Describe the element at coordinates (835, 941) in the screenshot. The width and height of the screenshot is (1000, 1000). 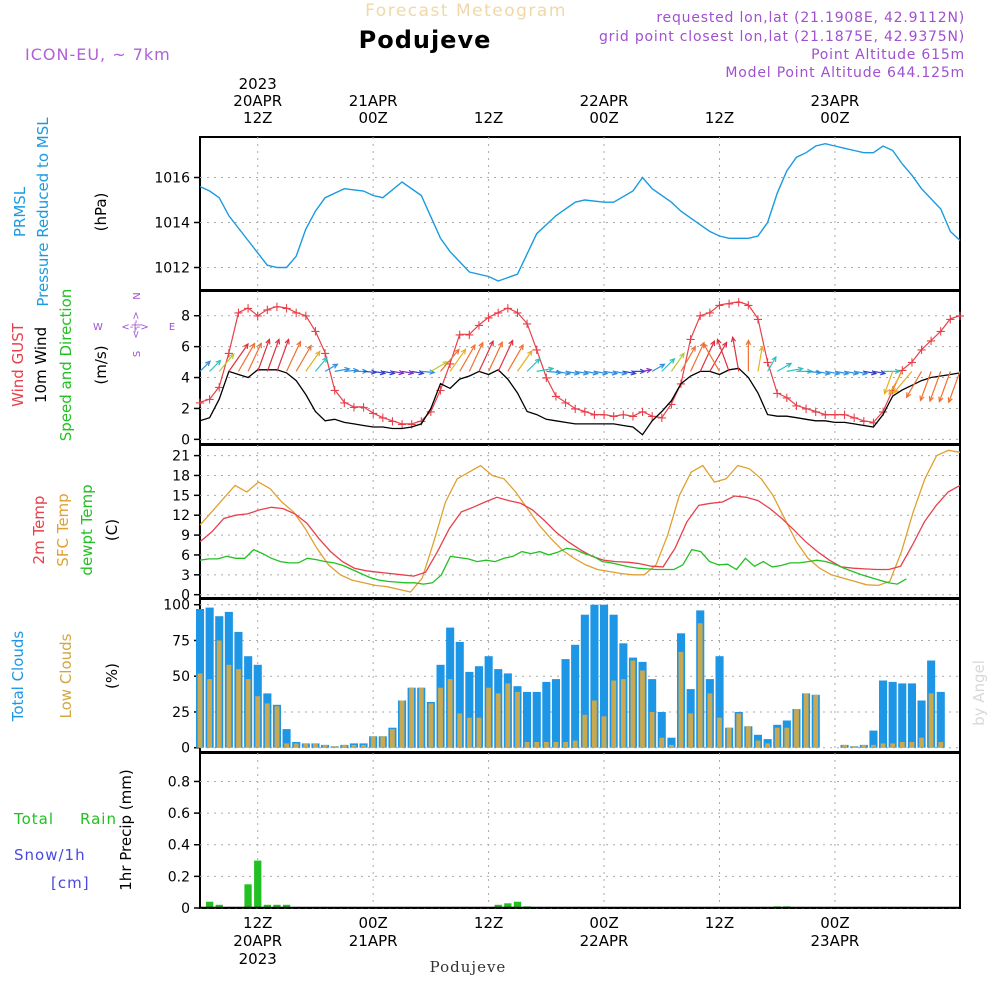
I see `time-label-bottom: 23APR` at that location.